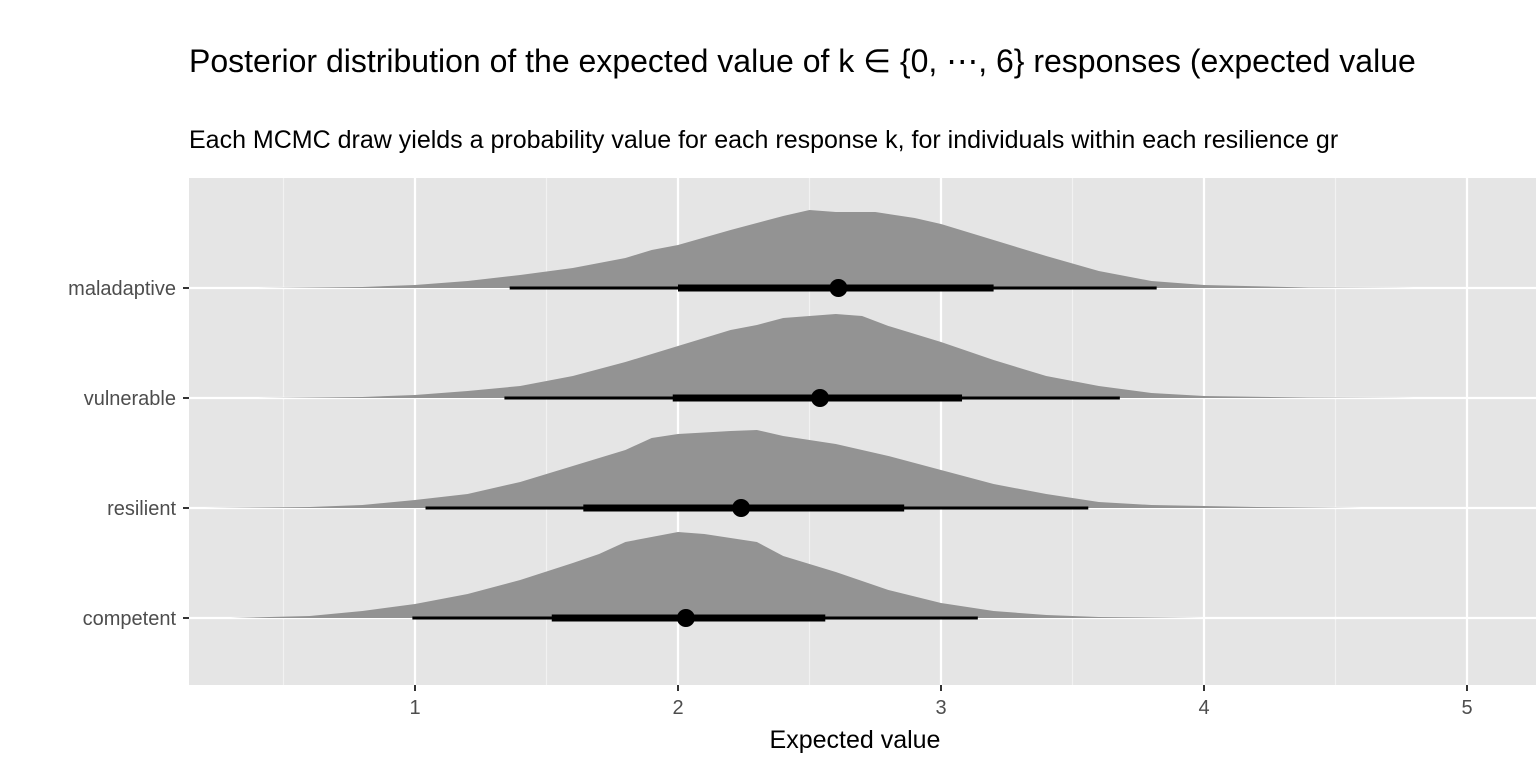  Describe the element at coordinates (836, 356) in the screenshot. I see `density-vulnerable` at that location.